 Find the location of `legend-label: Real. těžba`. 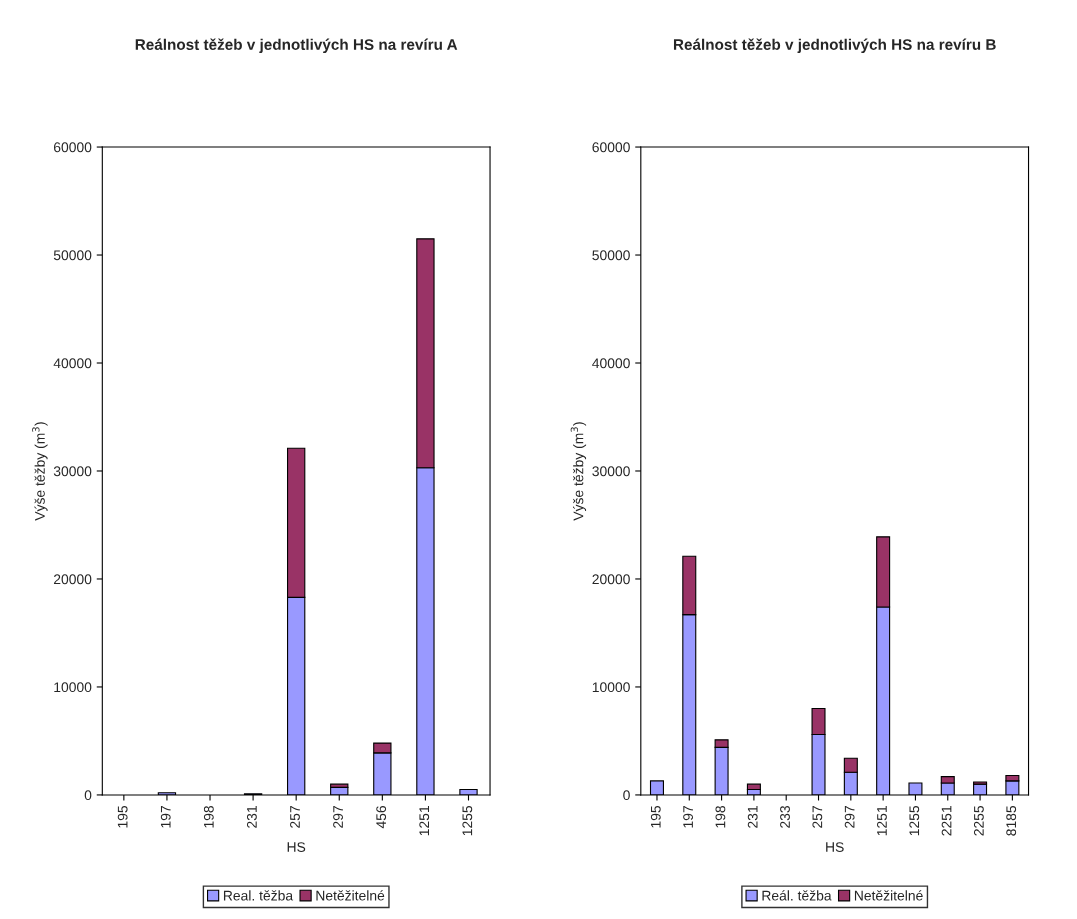

legend-label: Real. těžba is located at coordinates (258, 895).